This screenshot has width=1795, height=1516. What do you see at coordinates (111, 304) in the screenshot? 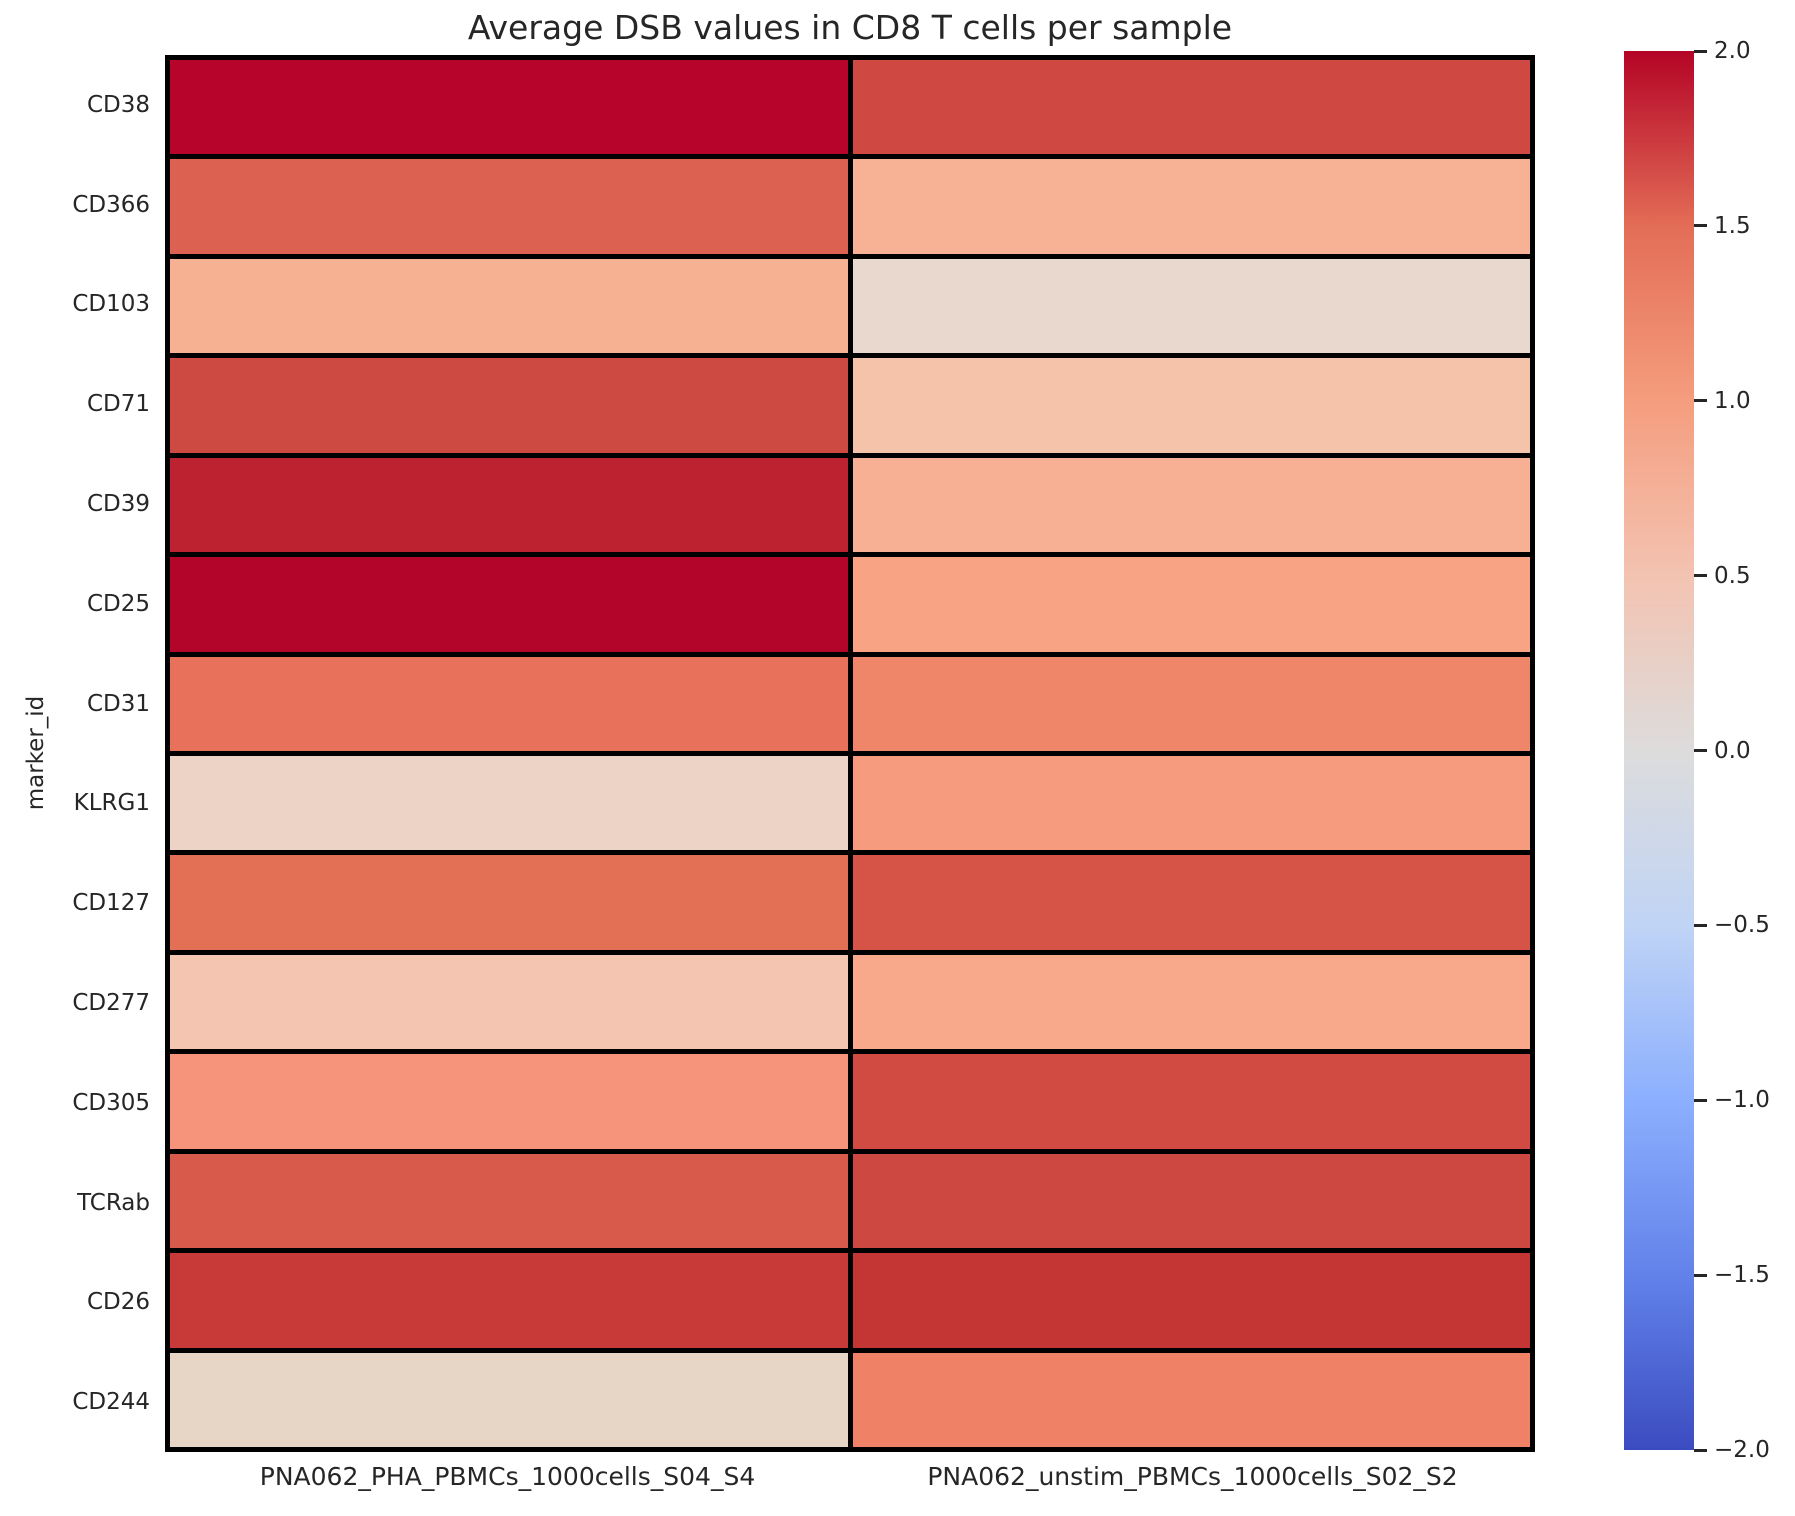
I see `y-tick-label: CD103` at bounding box center [111, 304].